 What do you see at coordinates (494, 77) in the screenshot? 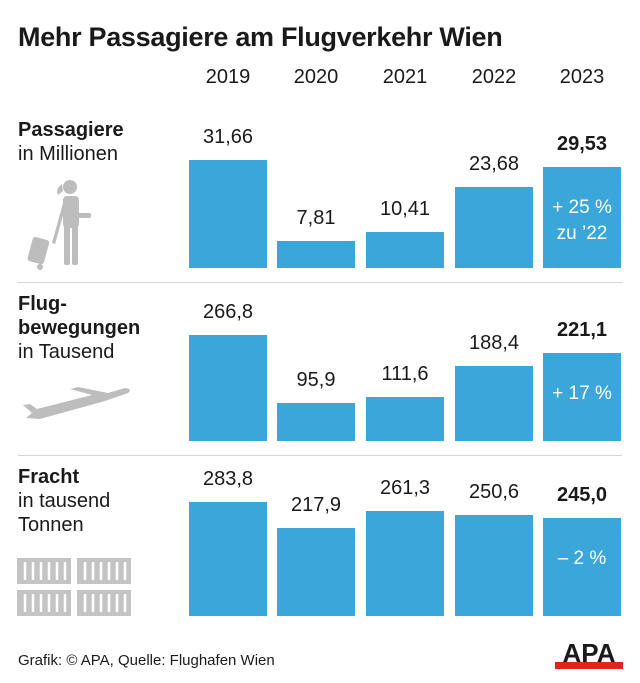
I see `year-label: 2022` at bounding box center [494, 77].